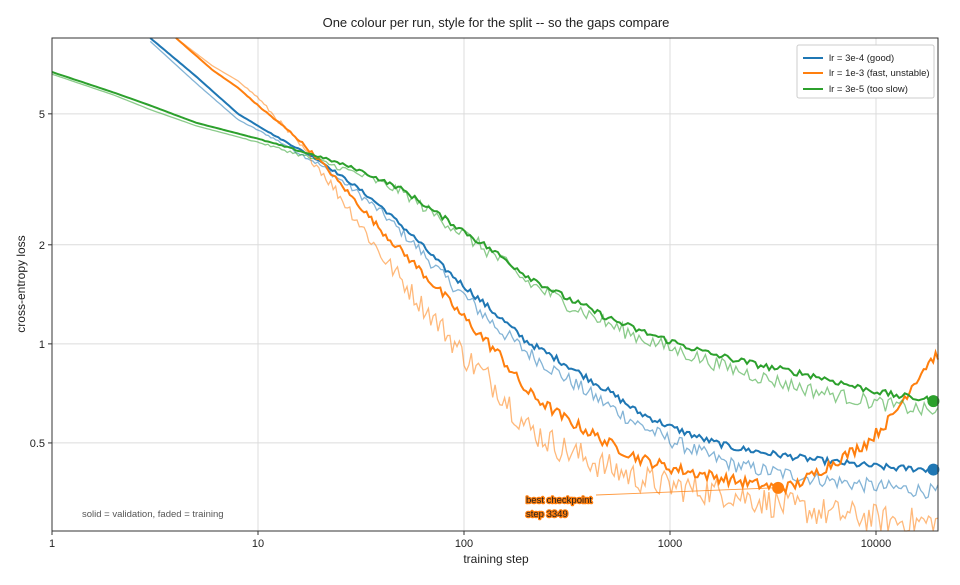  Describe the element at coordinates (547, 514) in the screenshot. I see `best-checkpoint-label-line2: step 3349` at that location.